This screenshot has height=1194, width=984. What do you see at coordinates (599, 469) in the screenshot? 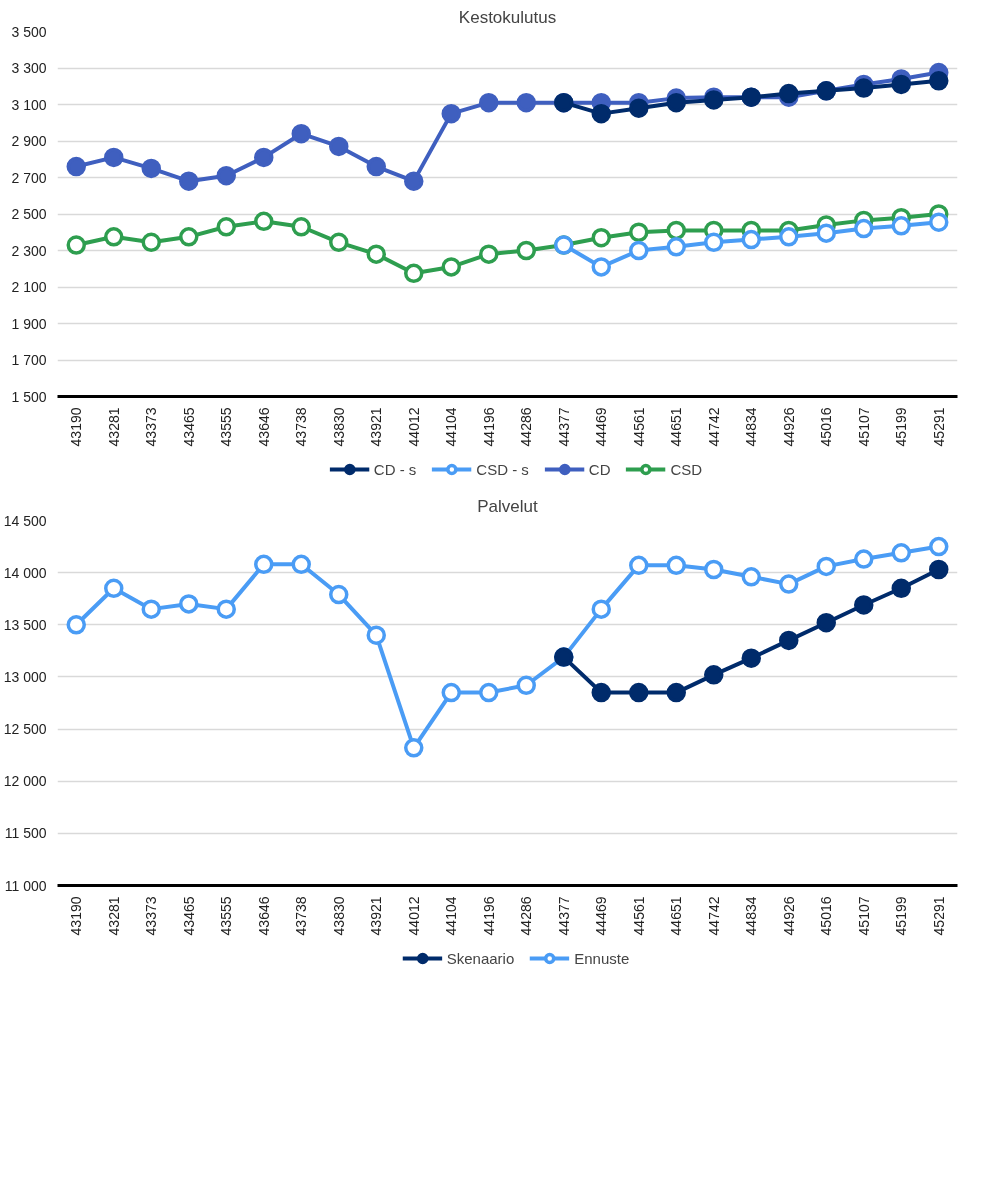
I see `legend-label: CD` at bounding box center [599, 469].